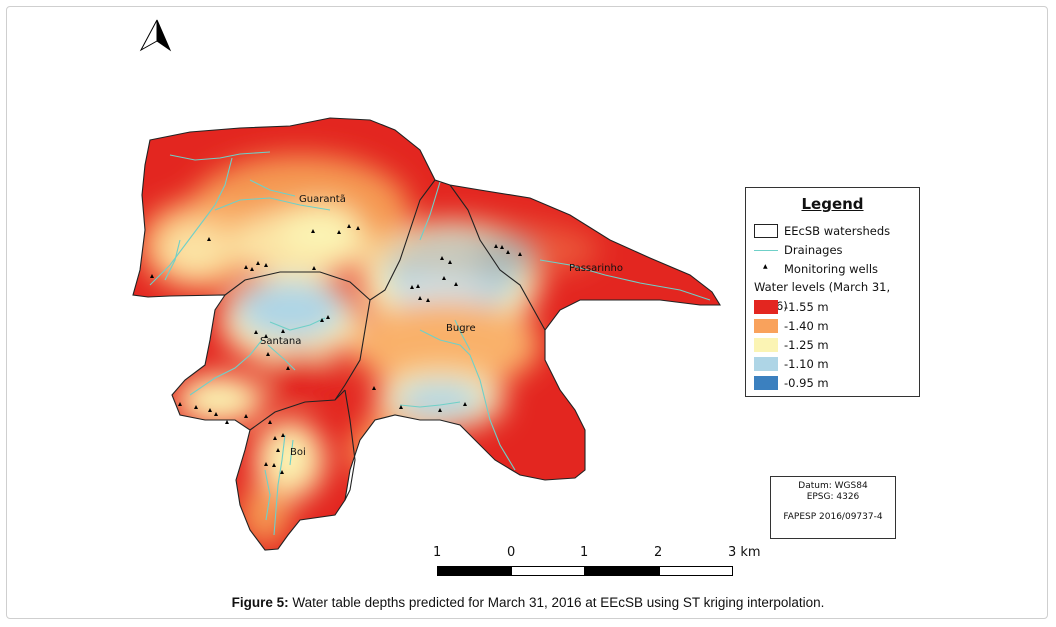 This screenshot has height=627, width=1056. Describe the element at coordinates (511, 552) in the screenshot. I see `scale-label-0: 0` at that location.